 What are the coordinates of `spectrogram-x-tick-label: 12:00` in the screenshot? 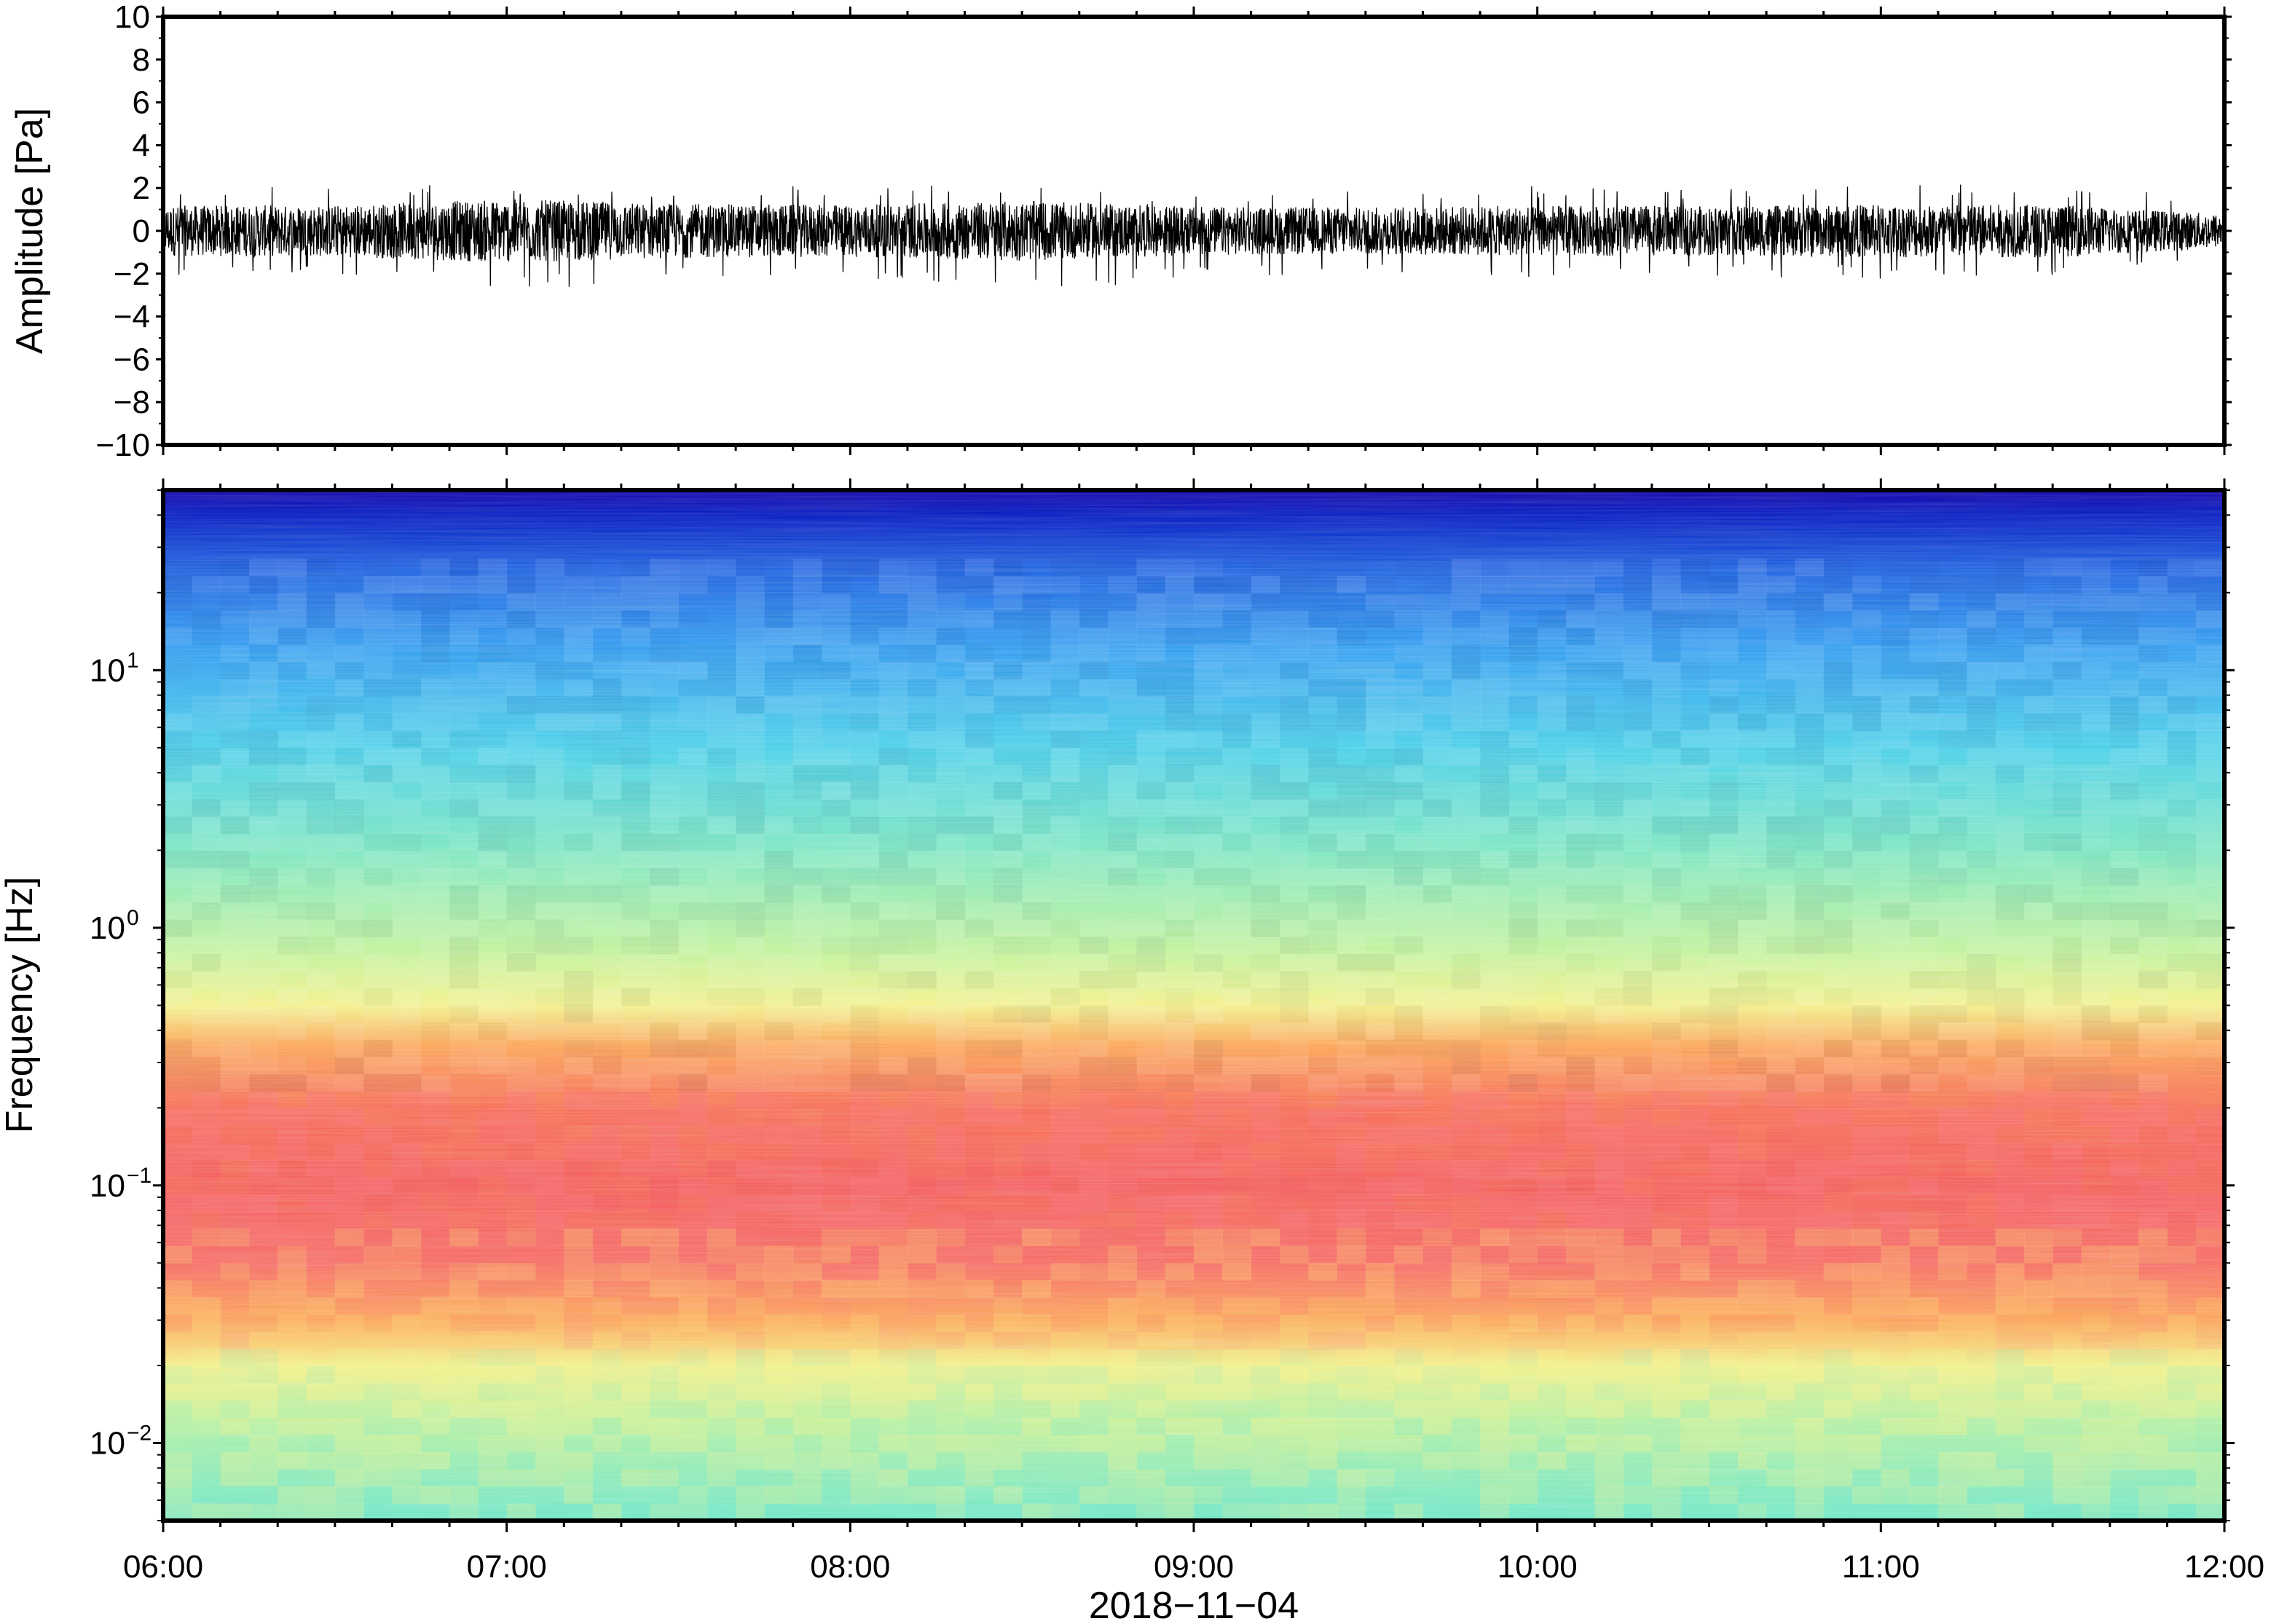 It's located at (2224, 1567).